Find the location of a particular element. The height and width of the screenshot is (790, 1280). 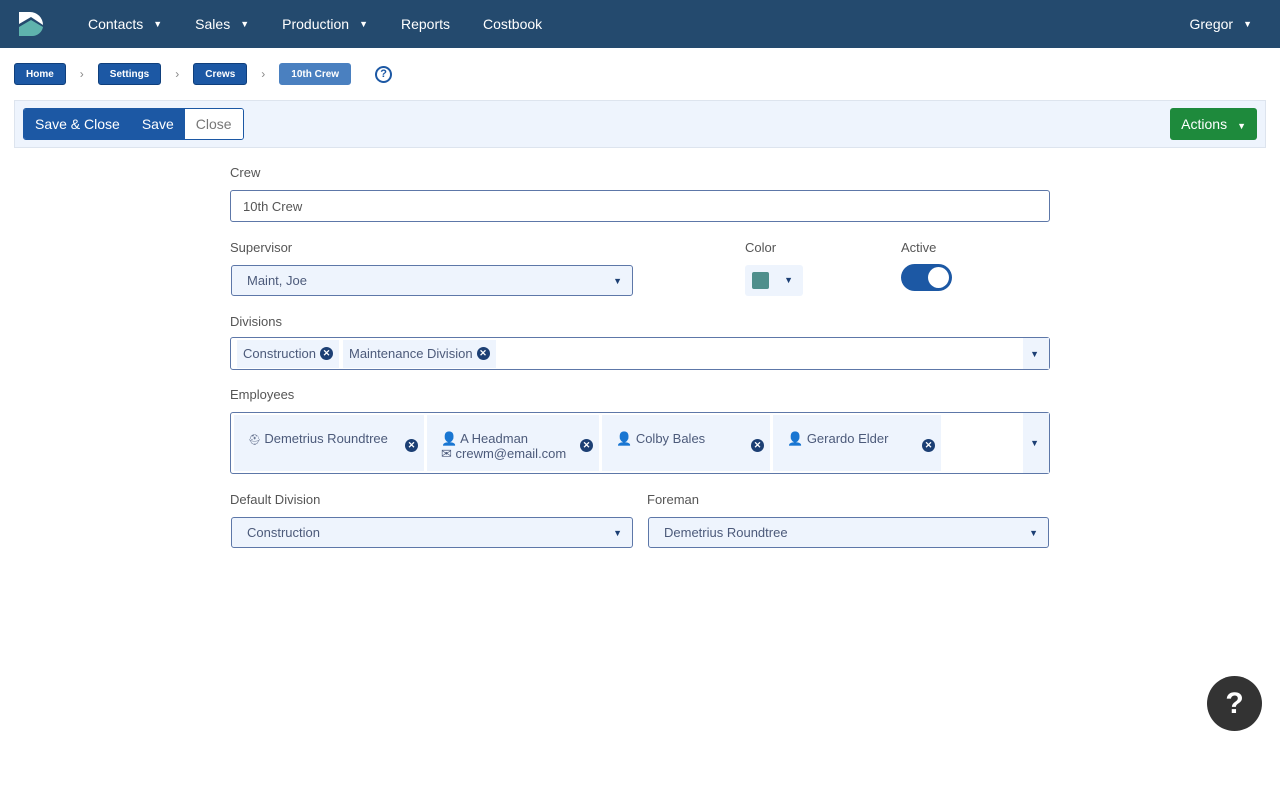

color-swatch is located at coordinates (760, 280).